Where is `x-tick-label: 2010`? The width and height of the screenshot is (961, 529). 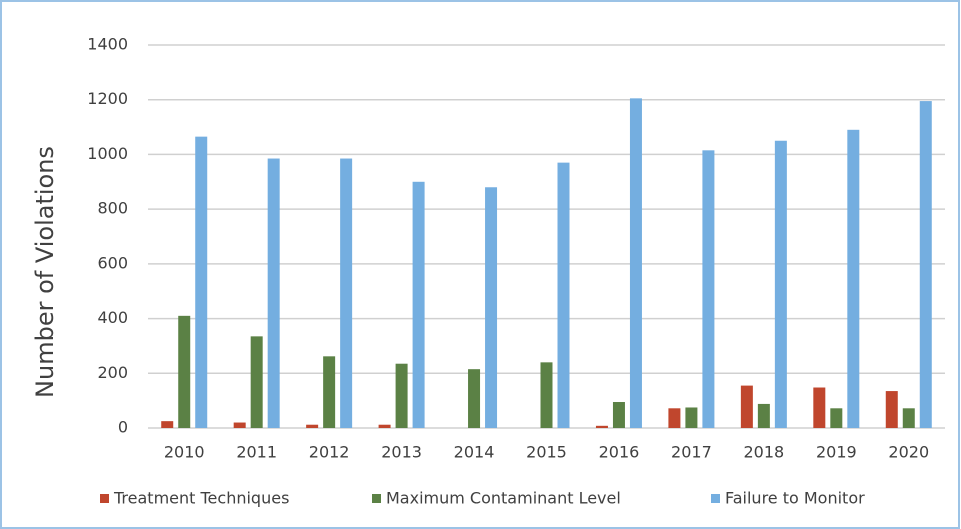 x-tick-label: 2010 is located at coordinates (184, 452).